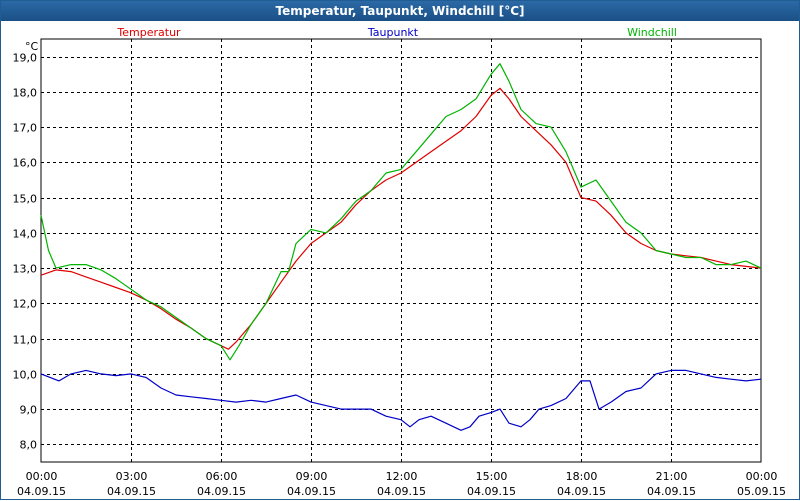 The width and height of the screenshot is (800, 501). I want to click on x-tick-time: 21:00, so click(672, 476).